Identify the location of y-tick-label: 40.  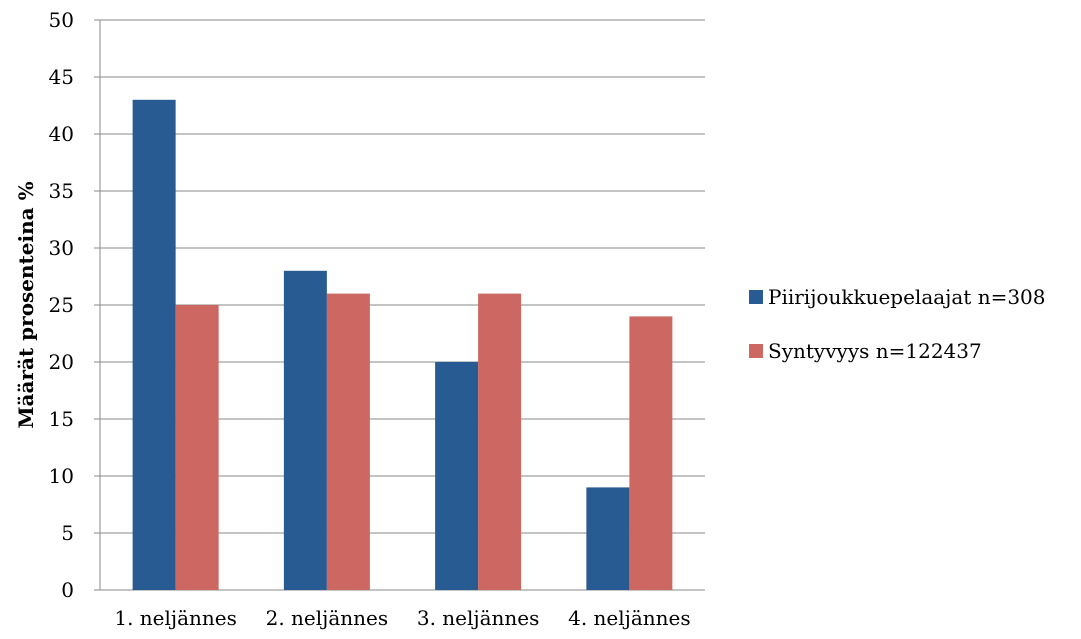
(61, 134).